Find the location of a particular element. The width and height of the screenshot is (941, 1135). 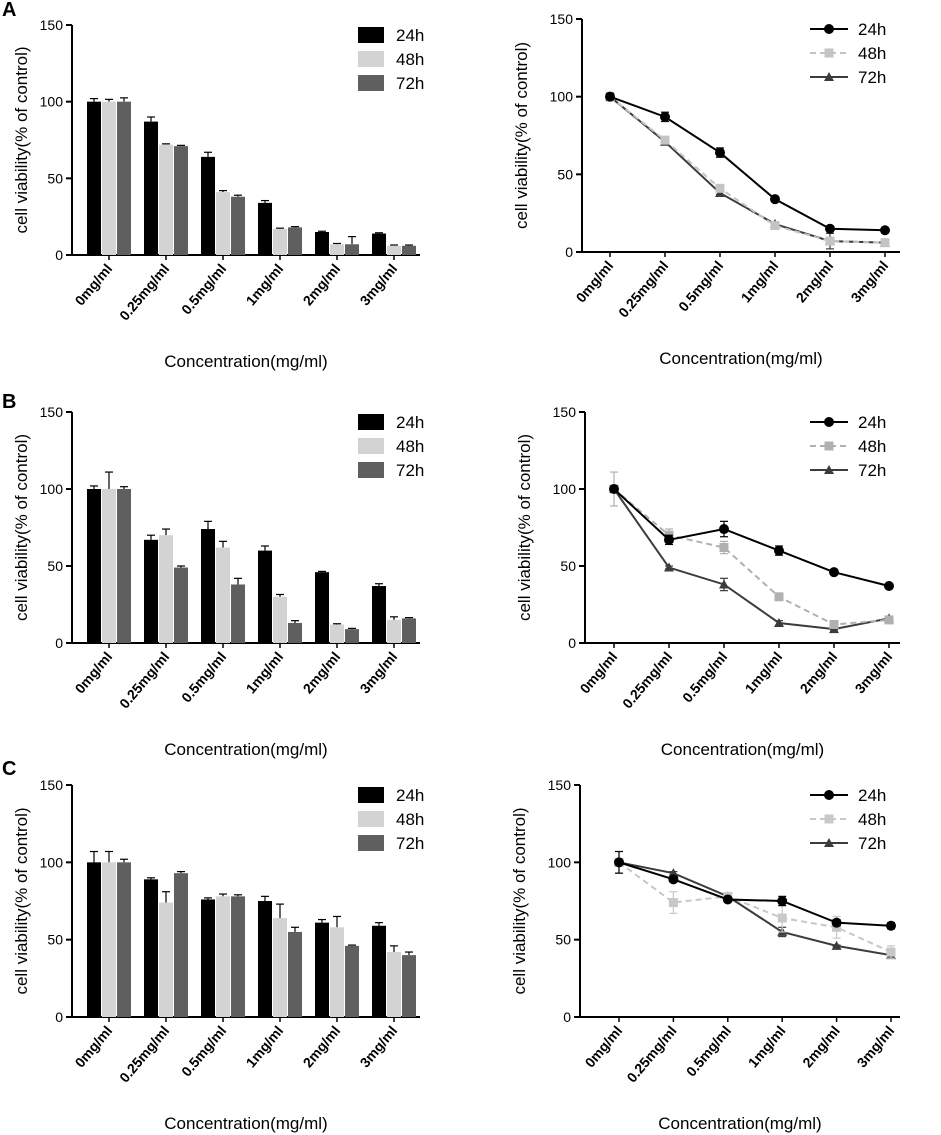

B-line-x-tick-label: 0.5mg/ml is located at coordinates (704, 677).